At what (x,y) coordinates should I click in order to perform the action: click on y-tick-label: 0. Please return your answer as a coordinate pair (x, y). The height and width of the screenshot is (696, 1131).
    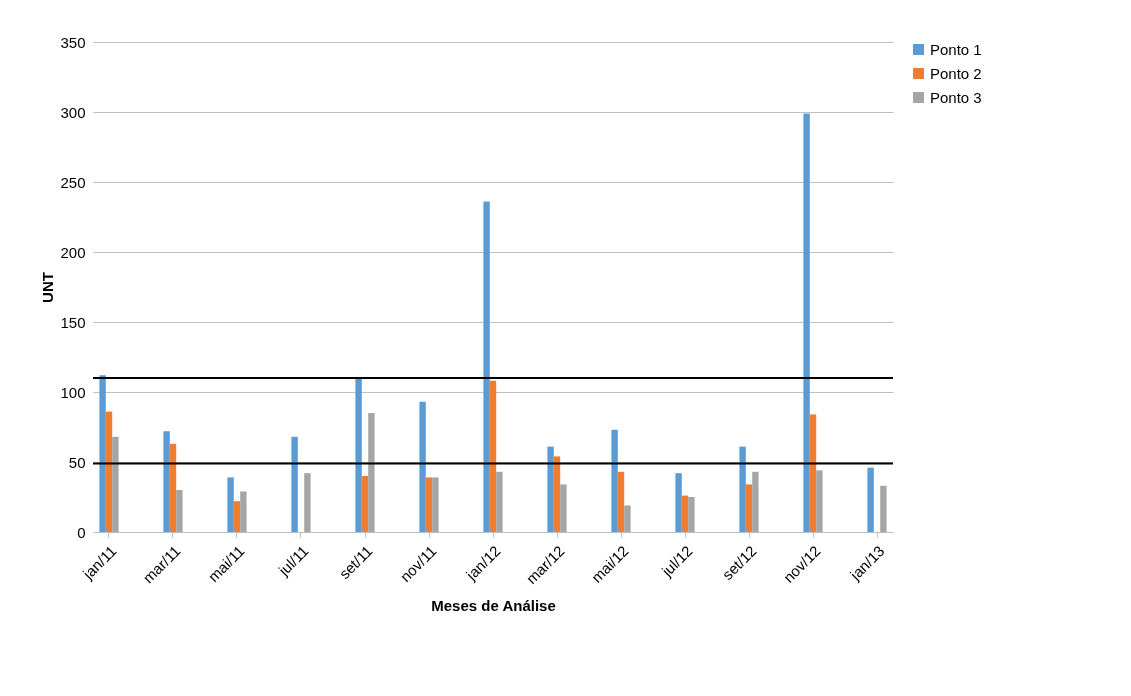
    Looking at the image, I should click on (81, 532).